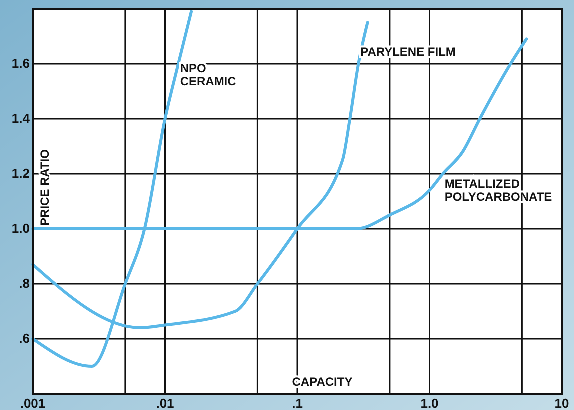 This screenshot has width=574, height=410. I want to click on y-tick-label: 1.0, so click(21, 228).